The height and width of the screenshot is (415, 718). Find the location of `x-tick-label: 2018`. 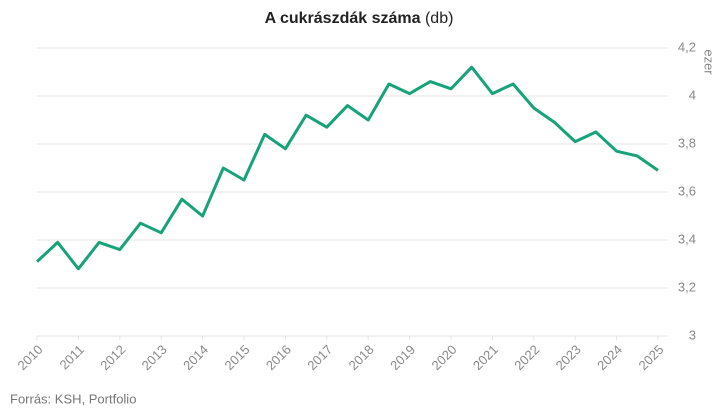

x-tick-label: 2018 is located at coordinates (361, 357).